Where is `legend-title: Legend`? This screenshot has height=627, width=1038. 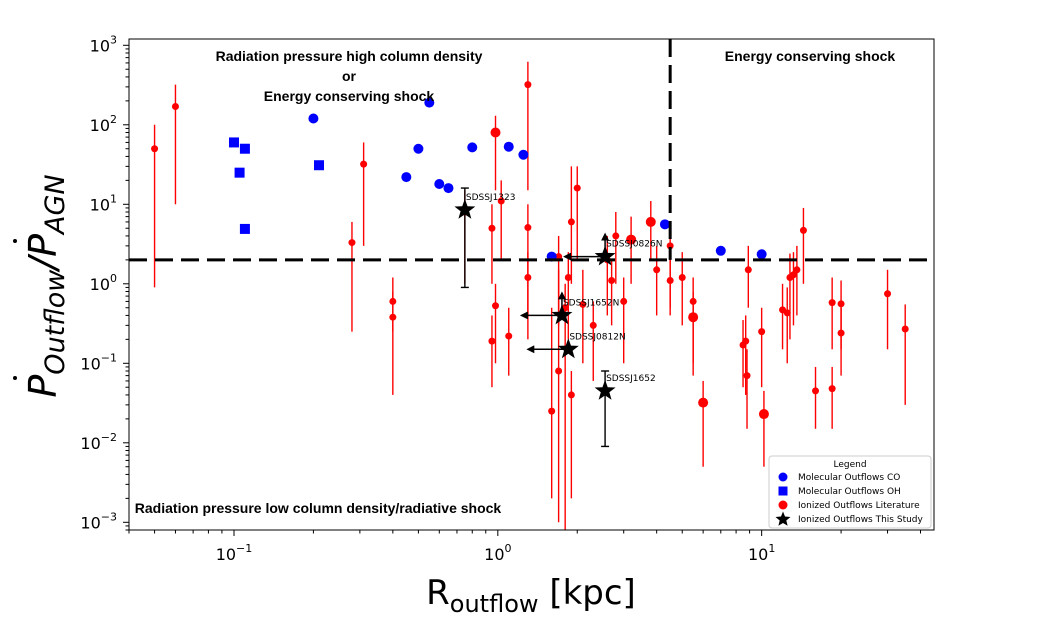
legend-title: Legend is located at coordinates (849, 465).